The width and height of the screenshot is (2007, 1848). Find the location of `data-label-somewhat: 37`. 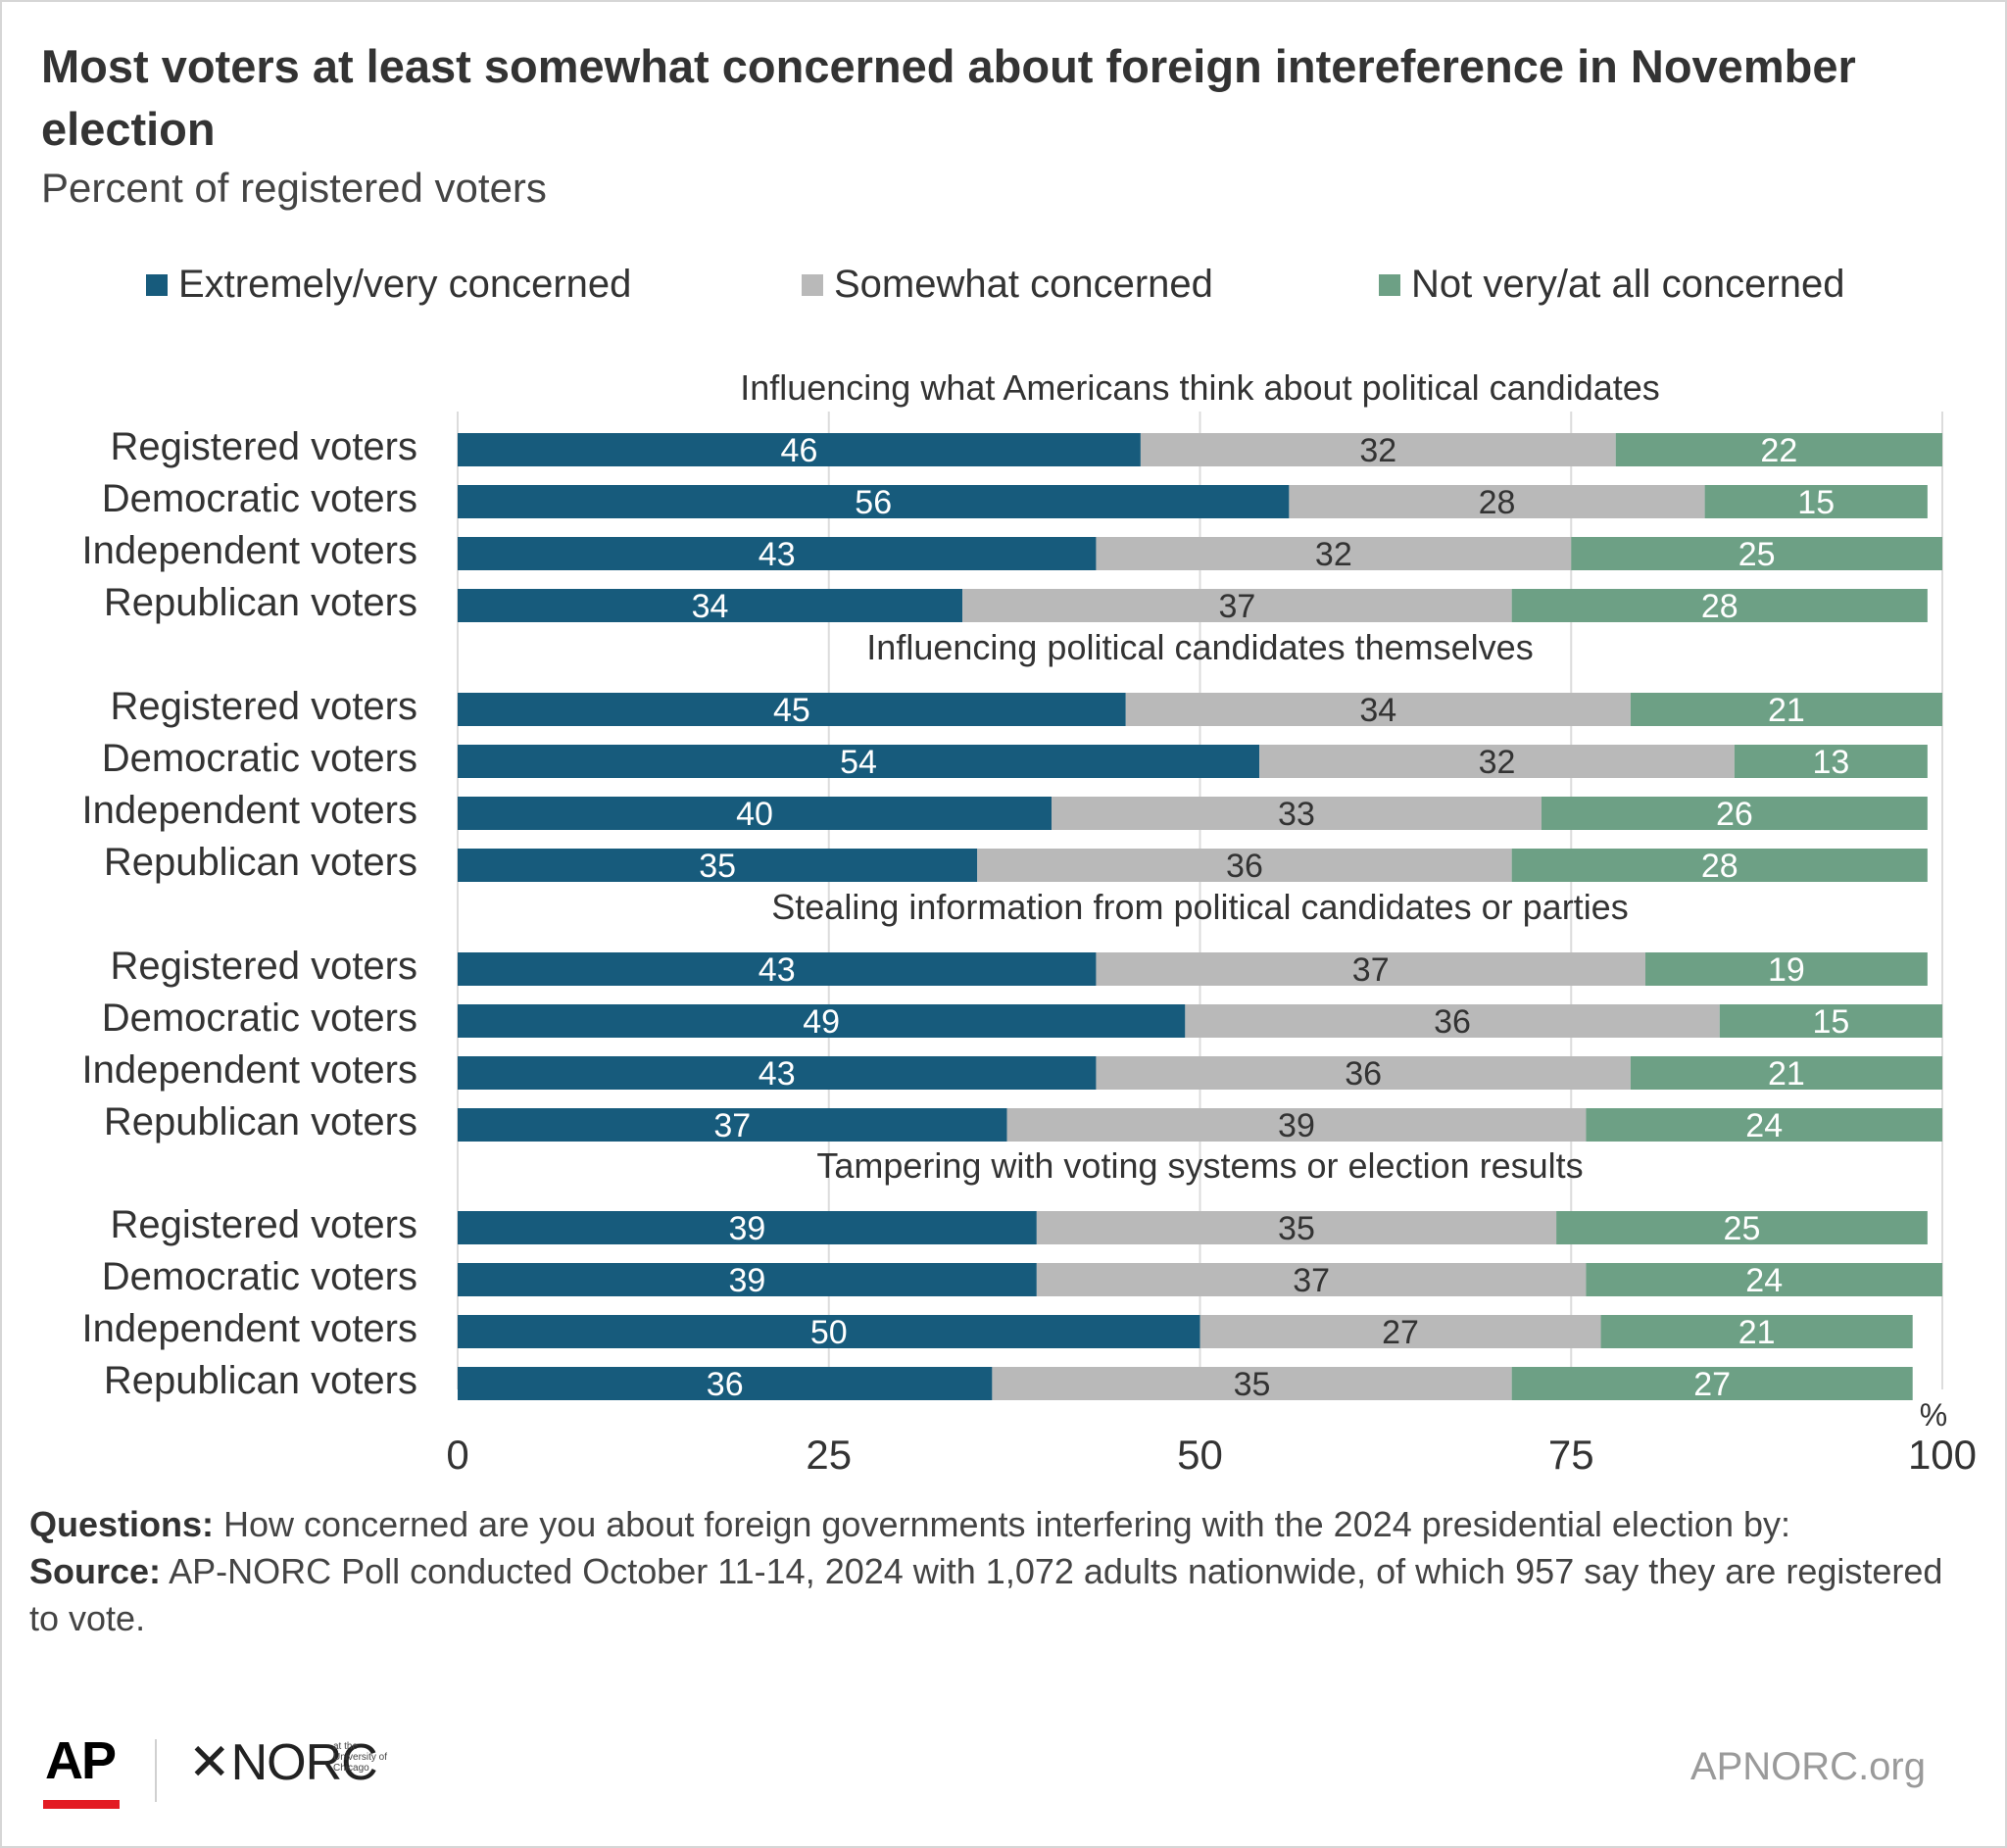

data-label-somewhat: 37 is located at coordinates (1236, 607).